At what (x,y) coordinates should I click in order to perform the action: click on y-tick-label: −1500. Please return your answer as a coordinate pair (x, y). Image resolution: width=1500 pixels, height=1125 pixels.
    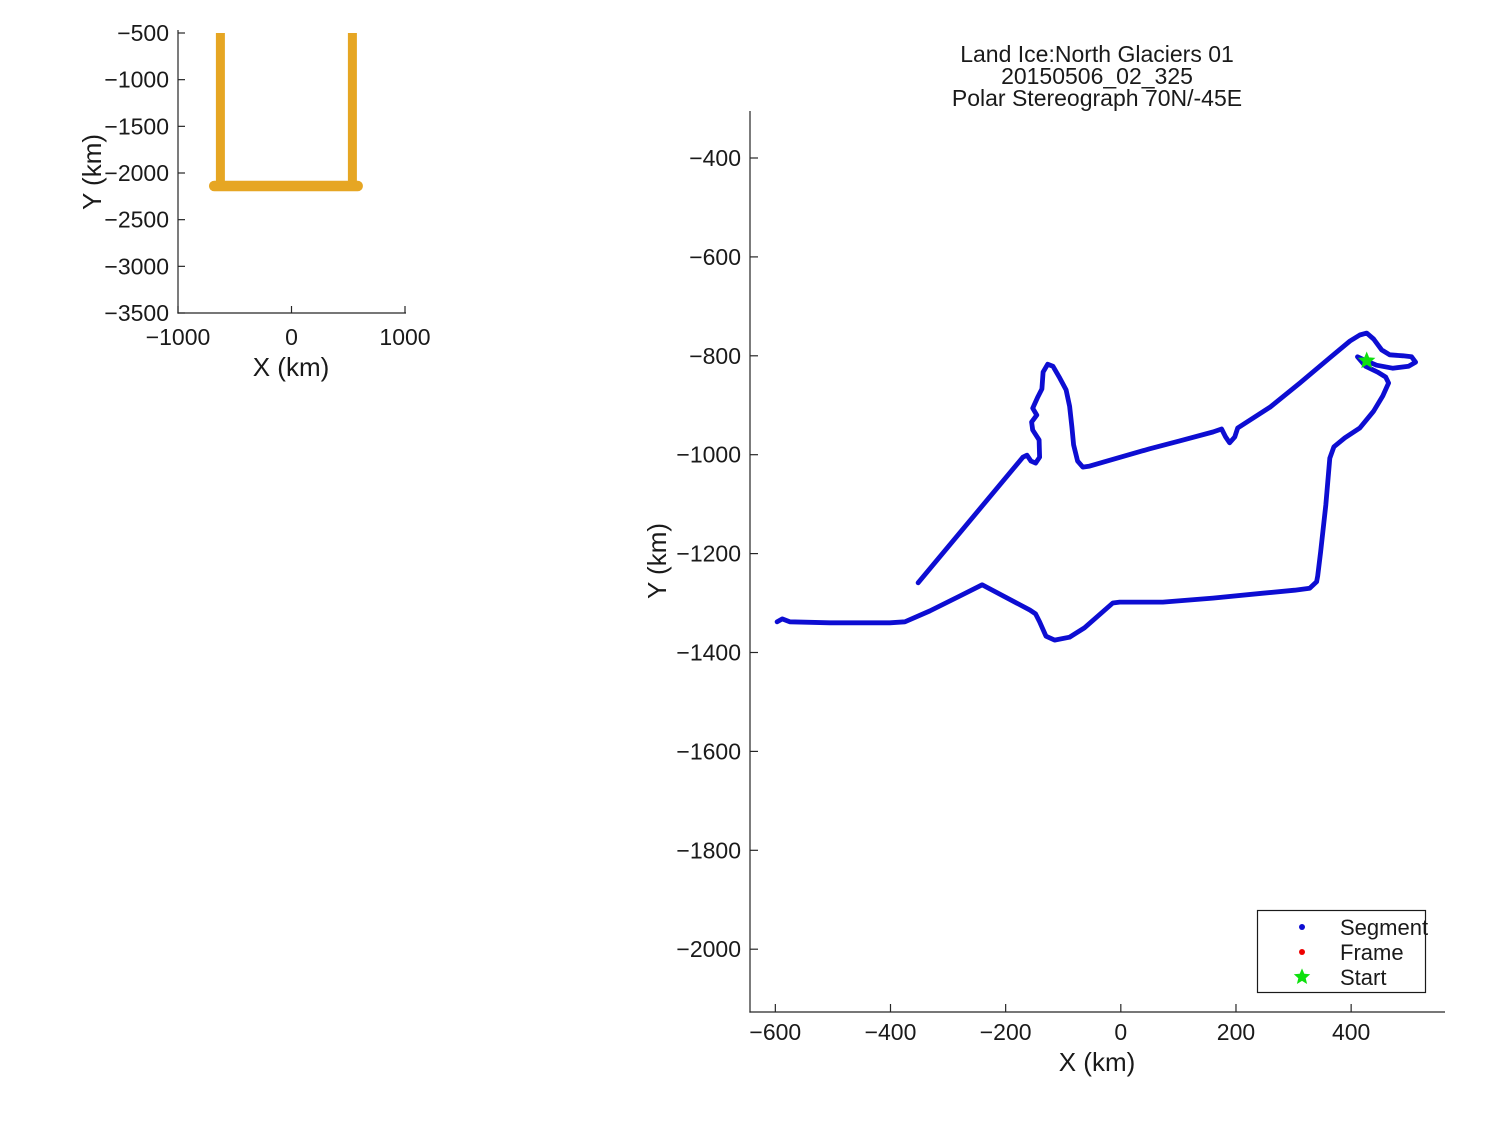
    Looking at the image, I should click on (136, 126).